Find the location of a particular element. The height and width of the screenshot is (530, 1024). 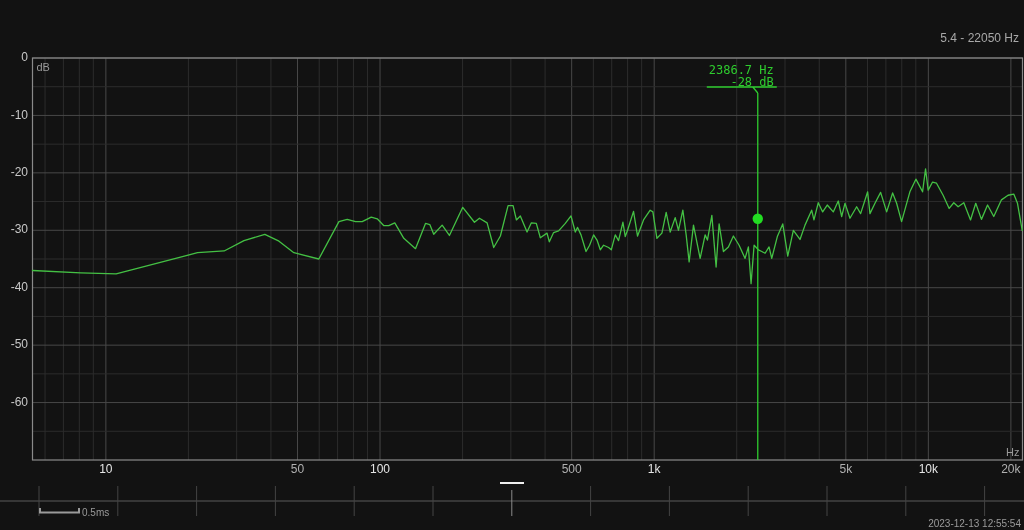

y-tick-label: -40 is located at coordinates (19, 286).